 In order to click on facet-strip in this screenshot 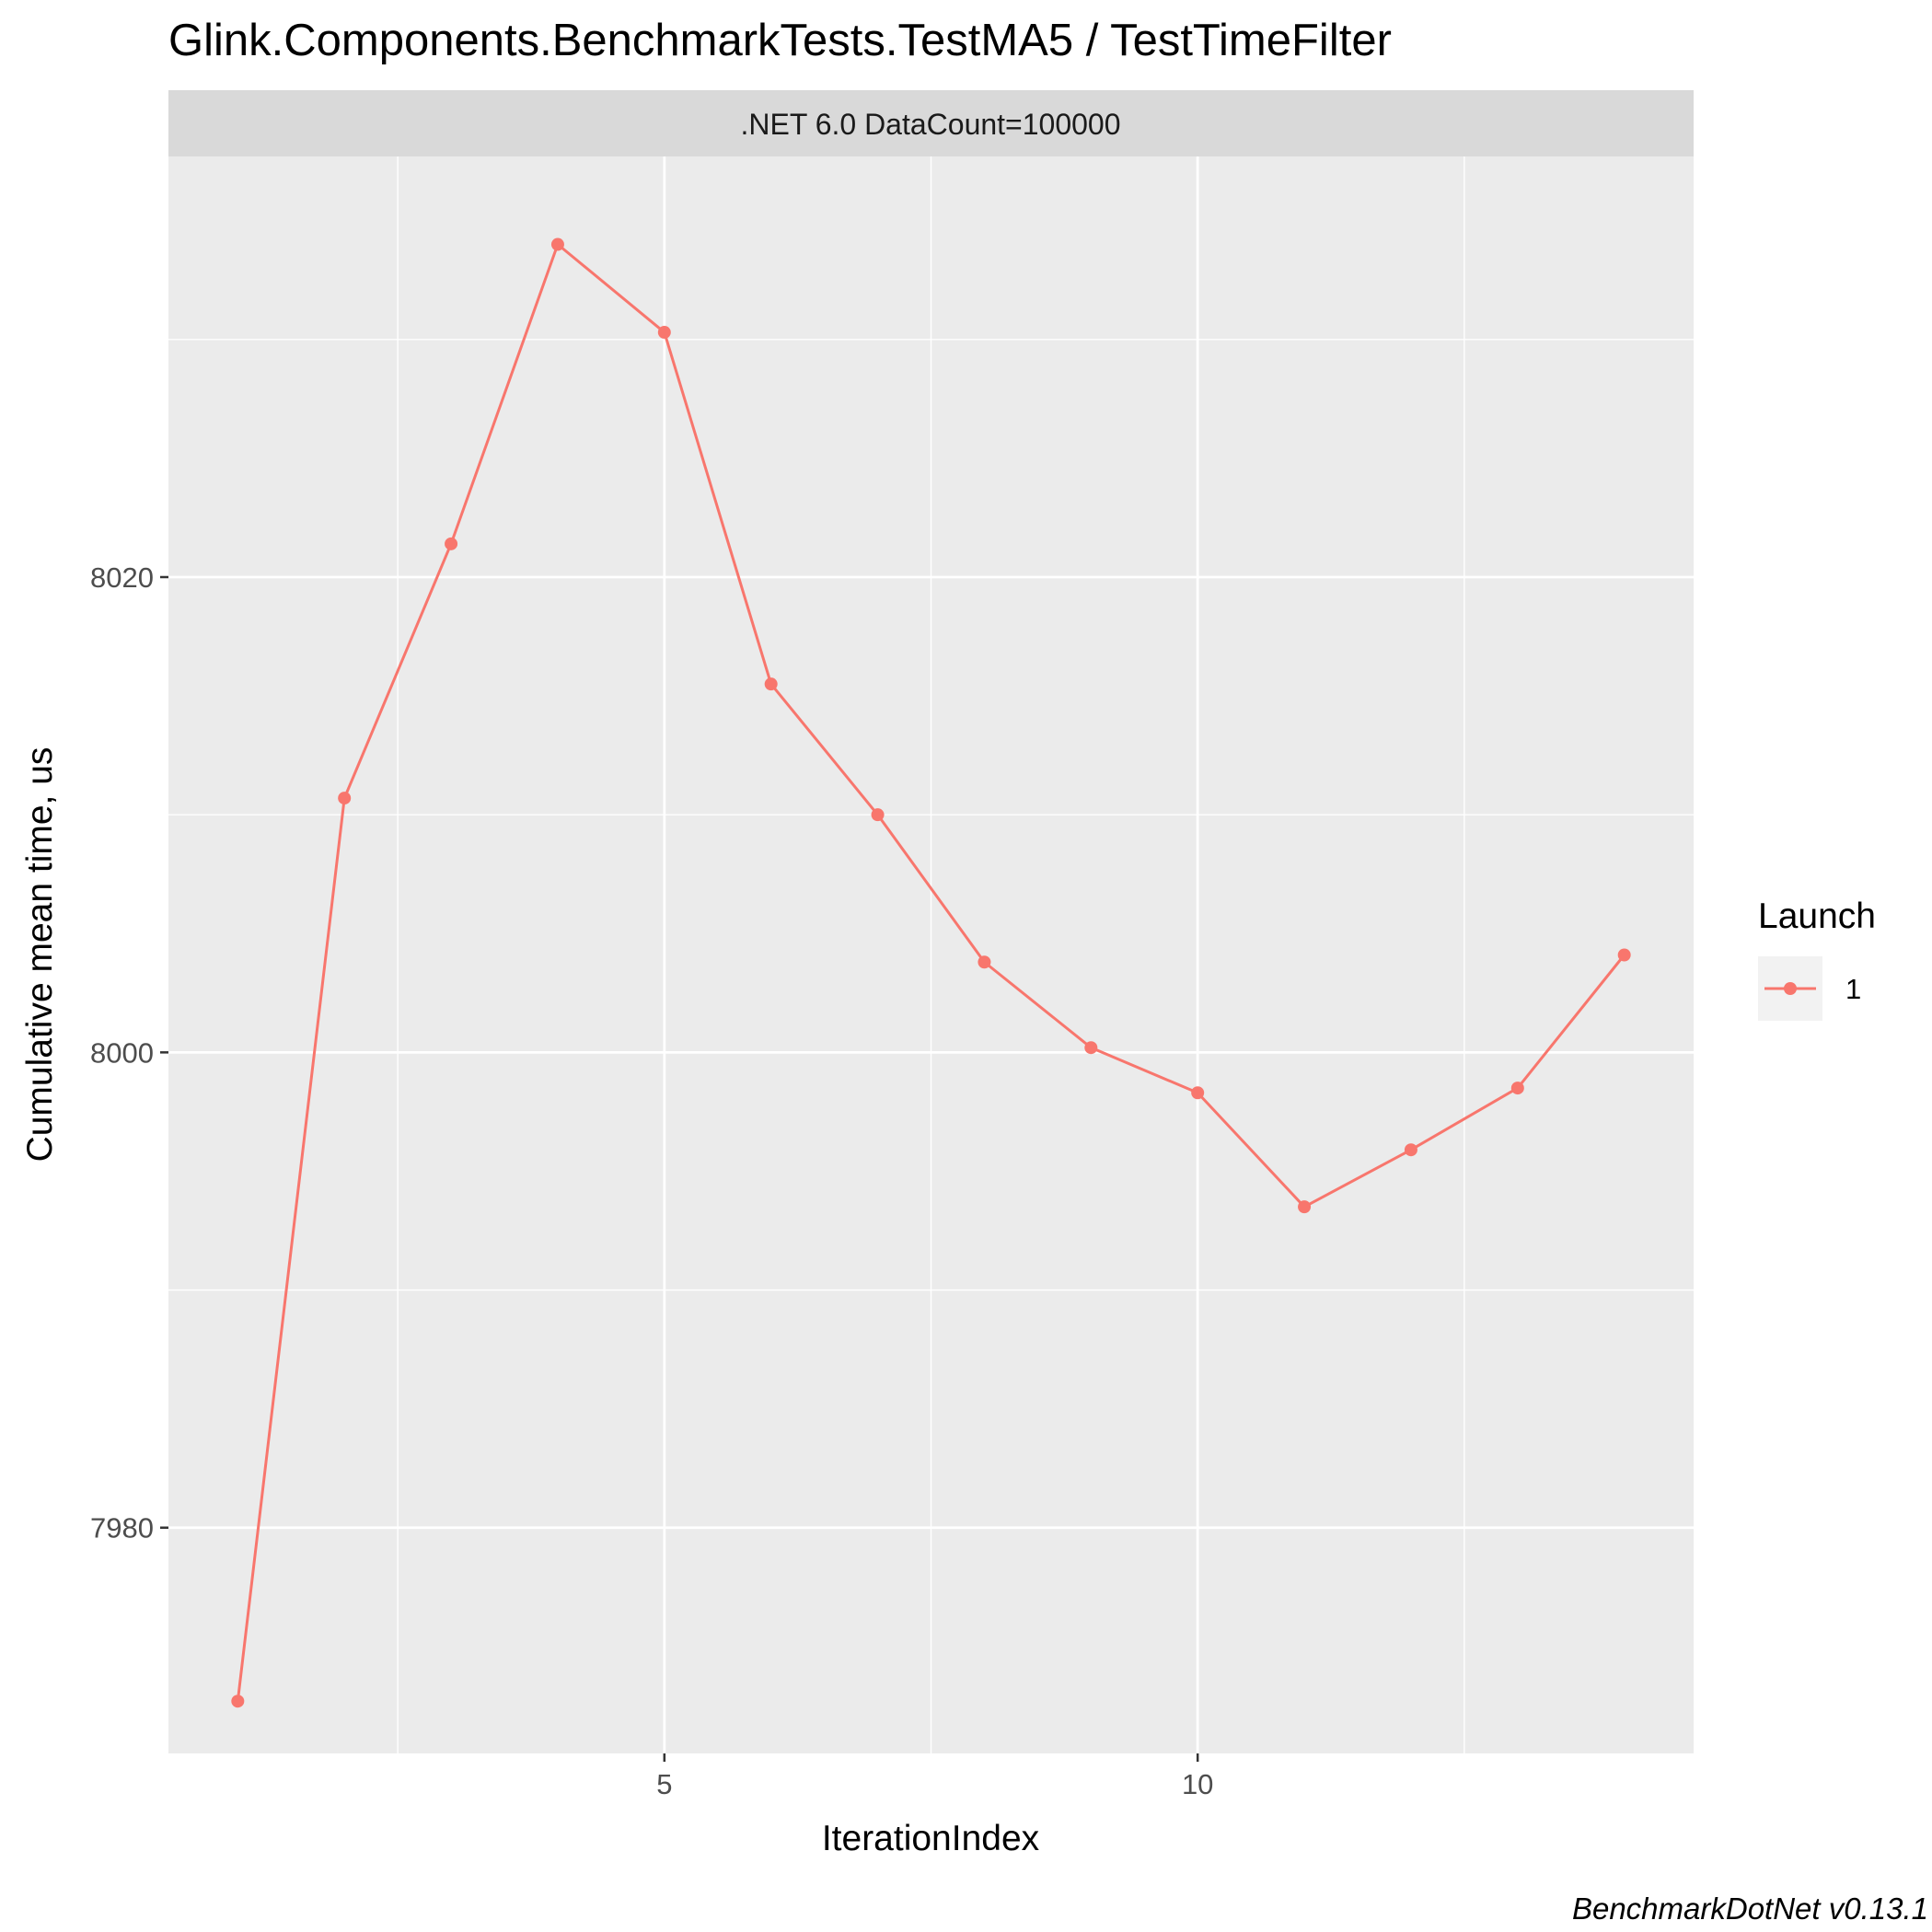, I will do `click(931, 123)`.